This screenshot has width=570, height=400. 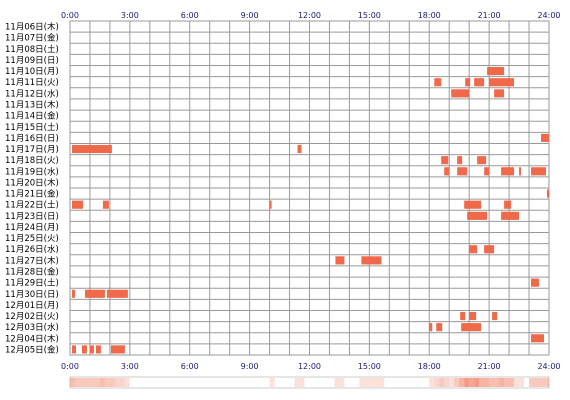 I want to click on row-label: 11月12日(水), so click(x=32, y=93).